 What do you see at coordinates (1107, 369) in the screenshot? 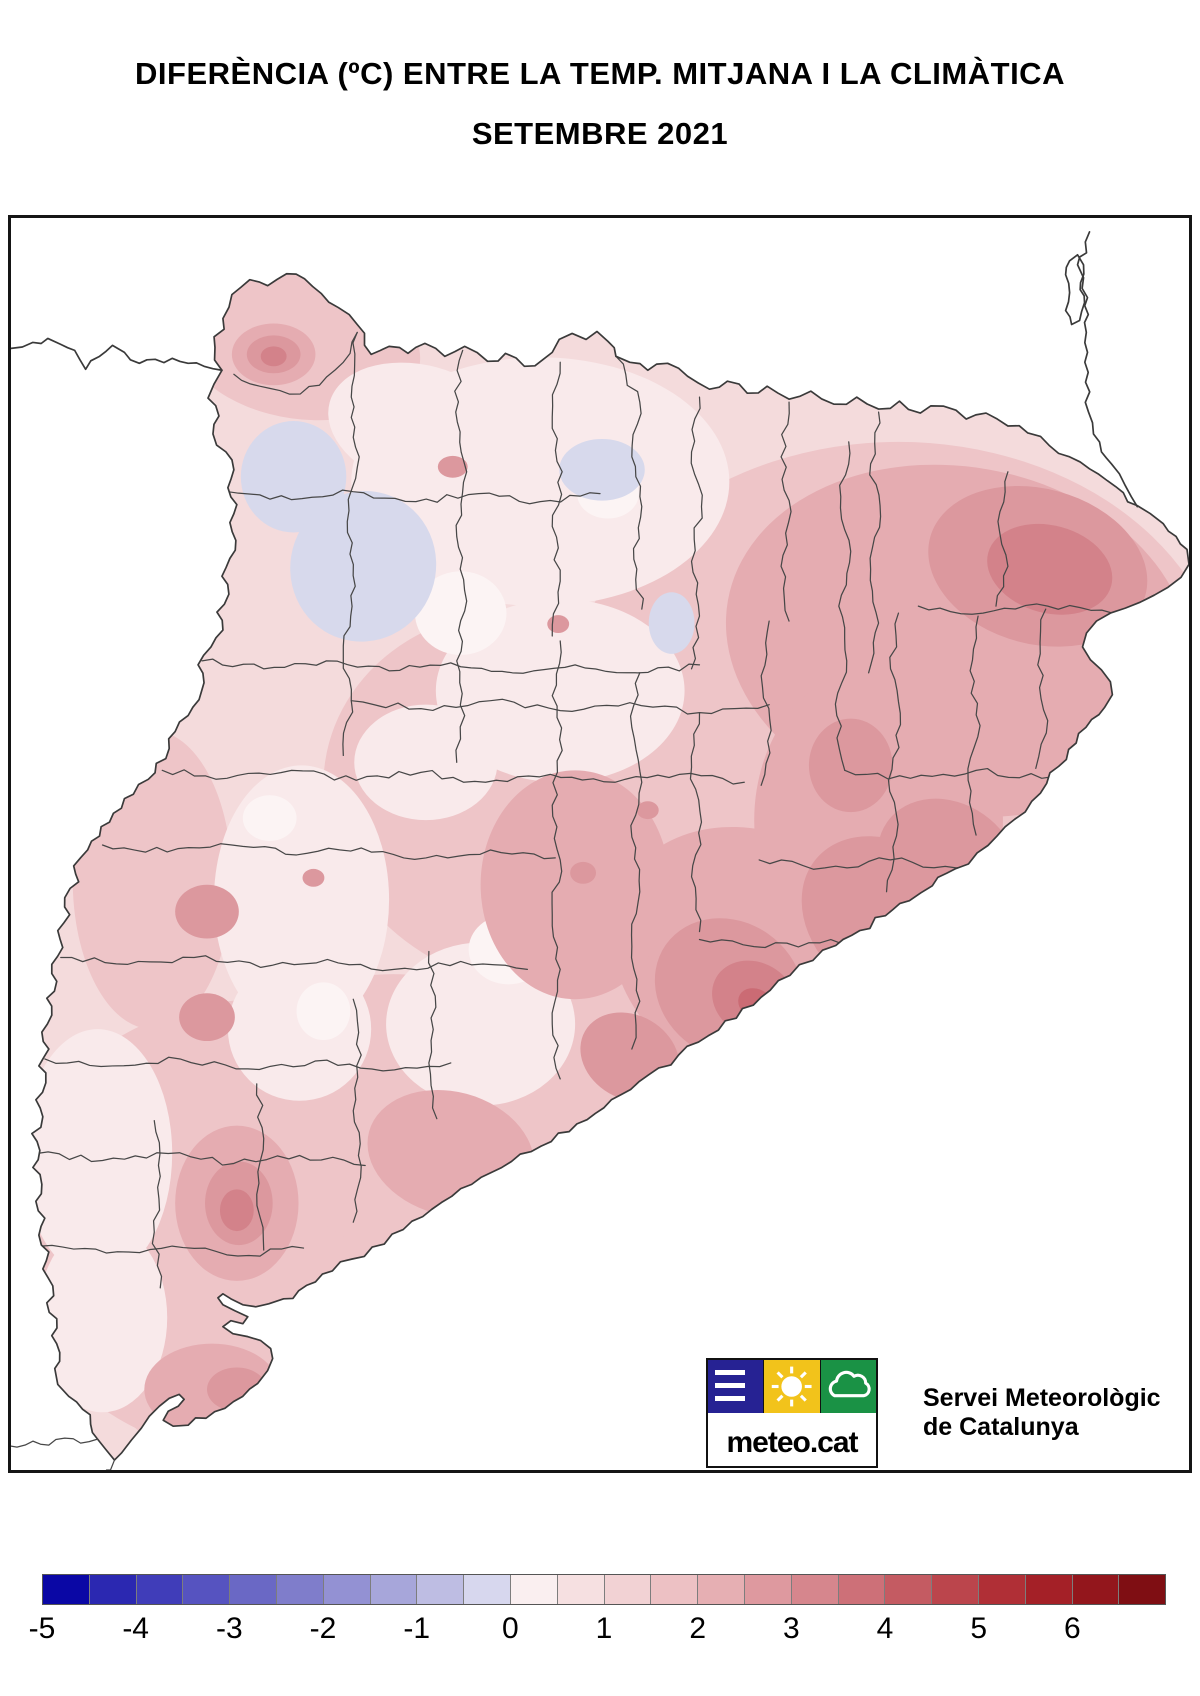
I see `french-coastline` at bounding box center [1107, 369].